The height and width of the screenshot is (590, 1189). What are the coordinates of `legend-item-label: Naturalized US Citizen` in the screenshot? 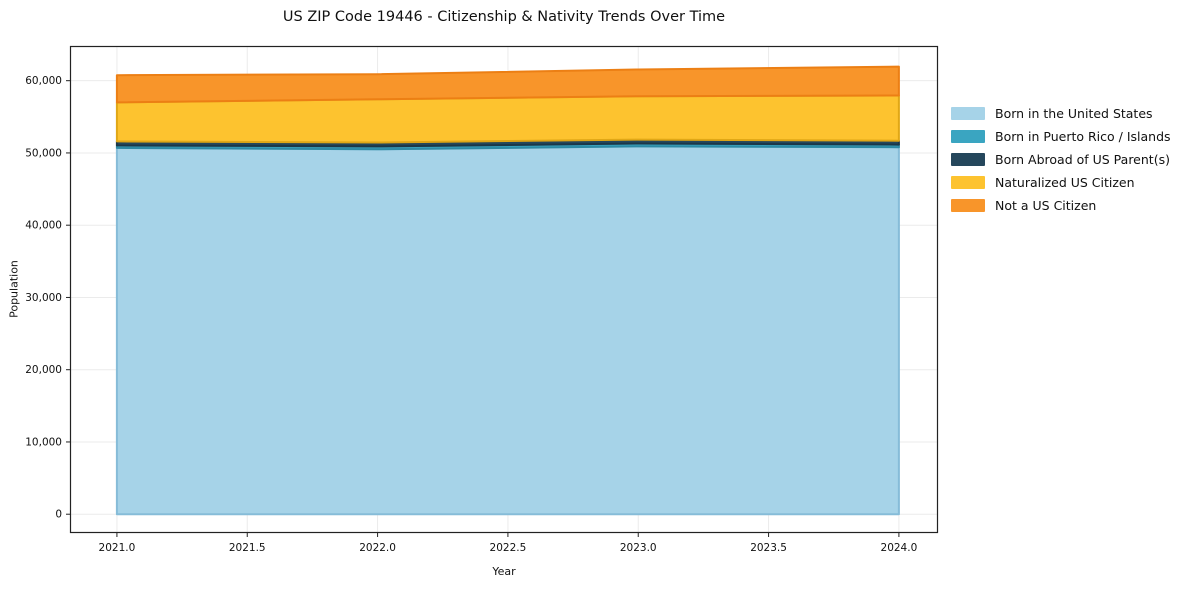 It's located at (1065, 182).